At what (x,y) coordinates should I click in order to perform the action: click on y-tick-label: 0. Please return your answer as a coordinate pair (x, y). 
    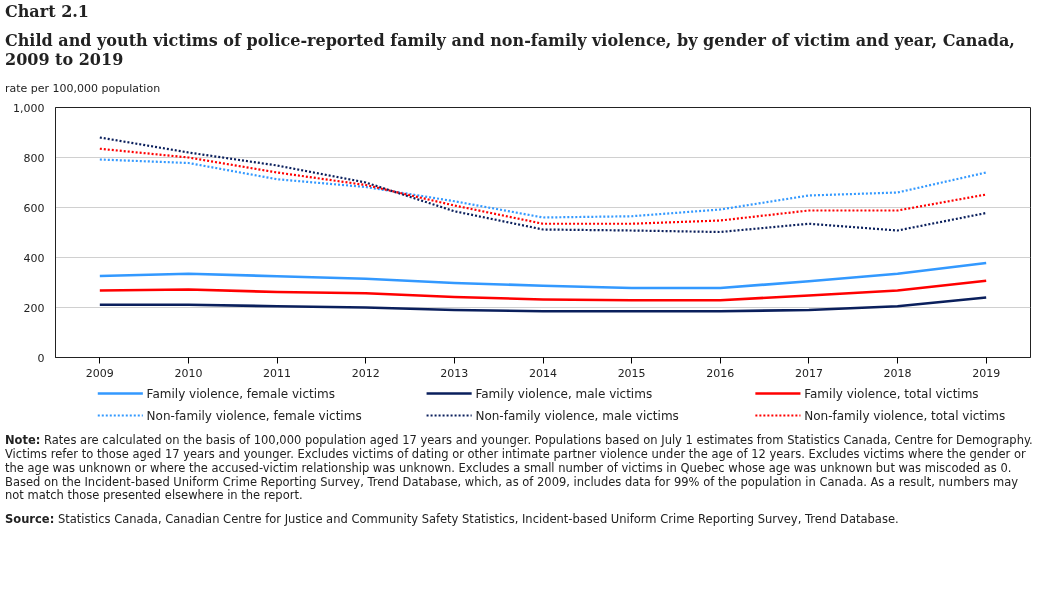
    Looking at the image, I should click on (41, 358).